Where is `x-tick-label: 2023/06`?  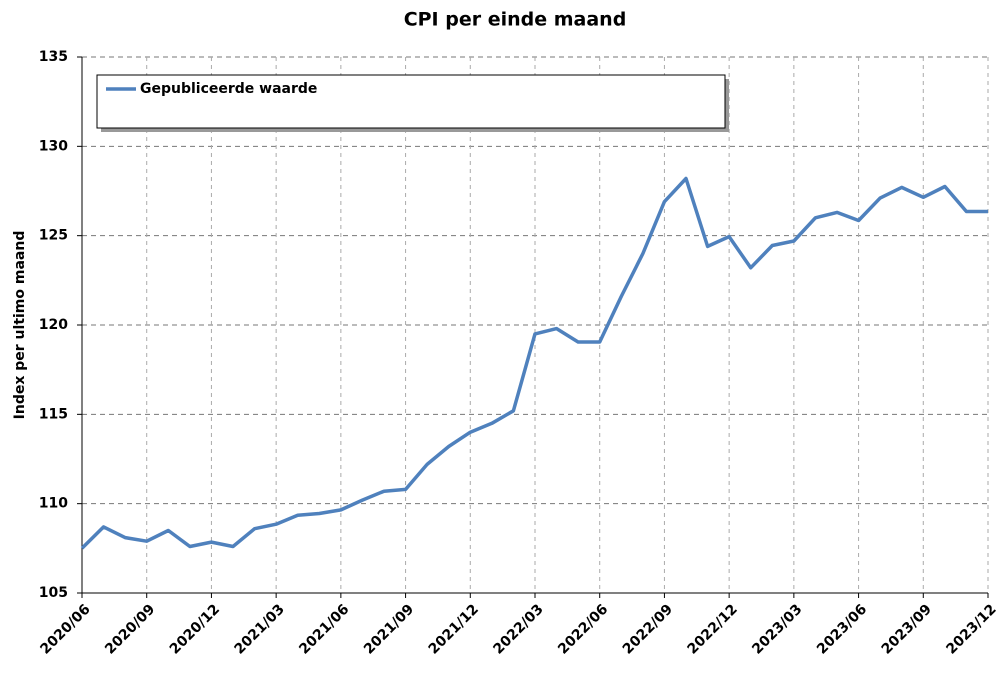
x-tick-label: 2023/06 is located at coordinates (842, 629).